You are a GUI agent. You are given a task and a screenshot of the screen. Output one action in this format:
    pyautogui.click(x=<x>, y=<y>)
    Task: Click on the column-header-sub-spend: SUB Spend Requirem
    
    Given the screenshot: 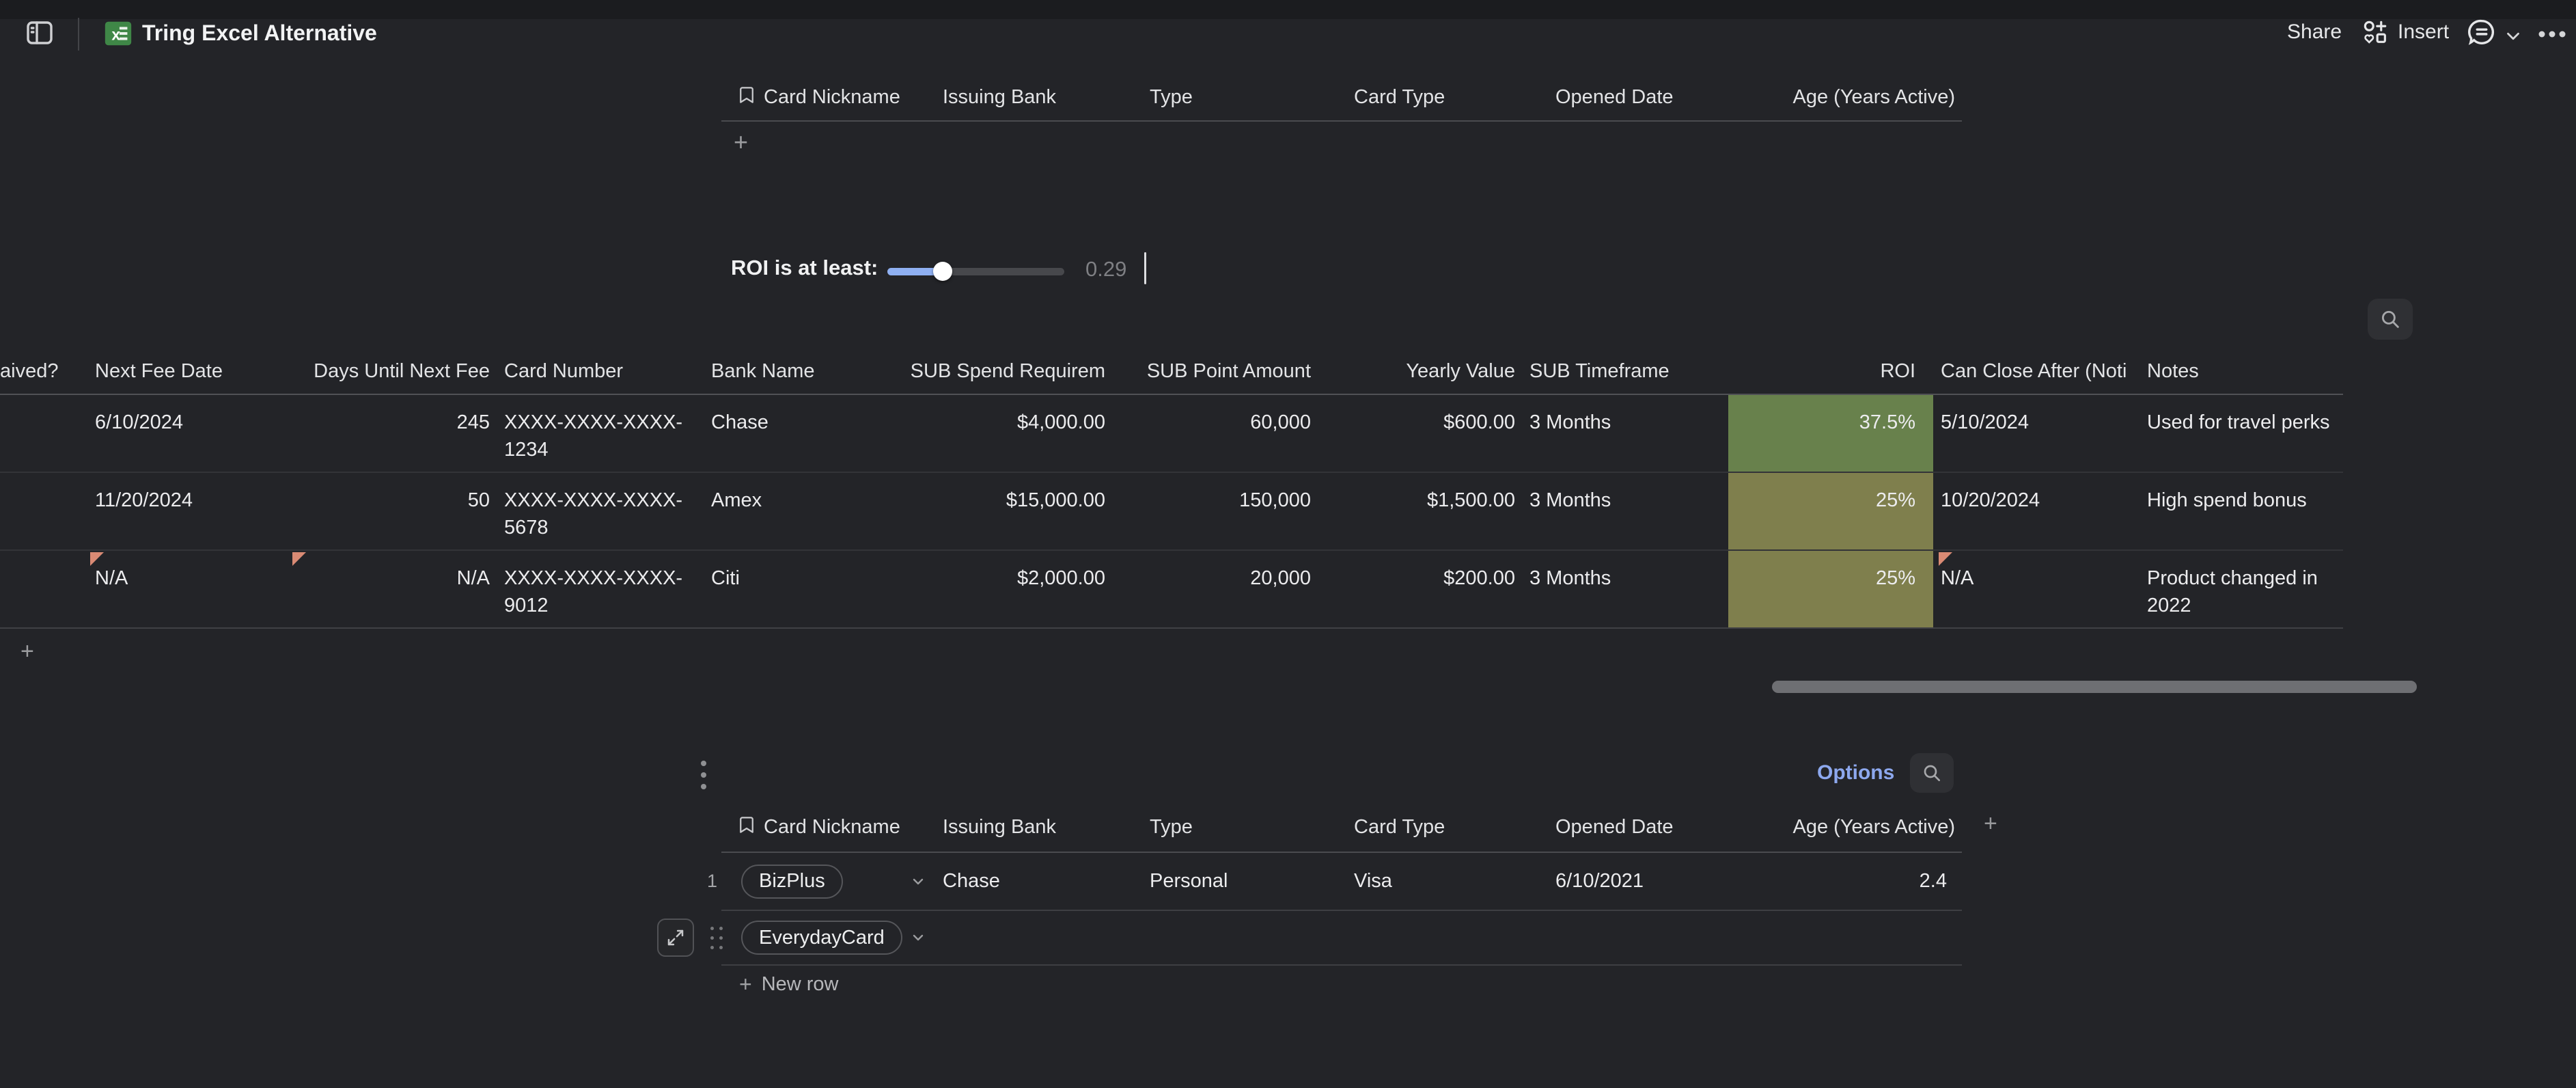 What is the action you would take?
    pyautogui.click(x=1008, y=371)
    